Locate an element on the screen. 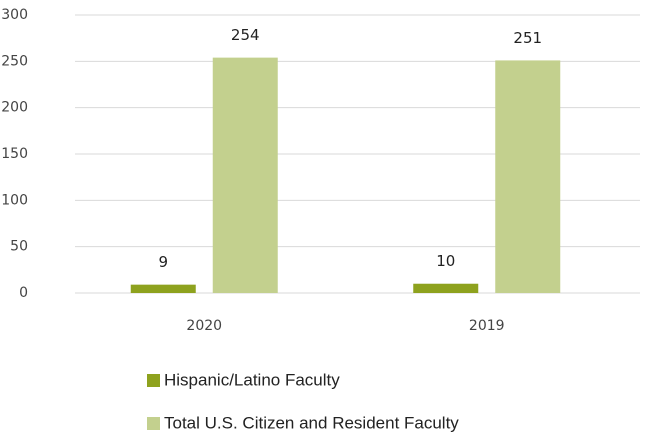 The image size is (646, 436). data-label: 9 is located at coordinates (163, 262).